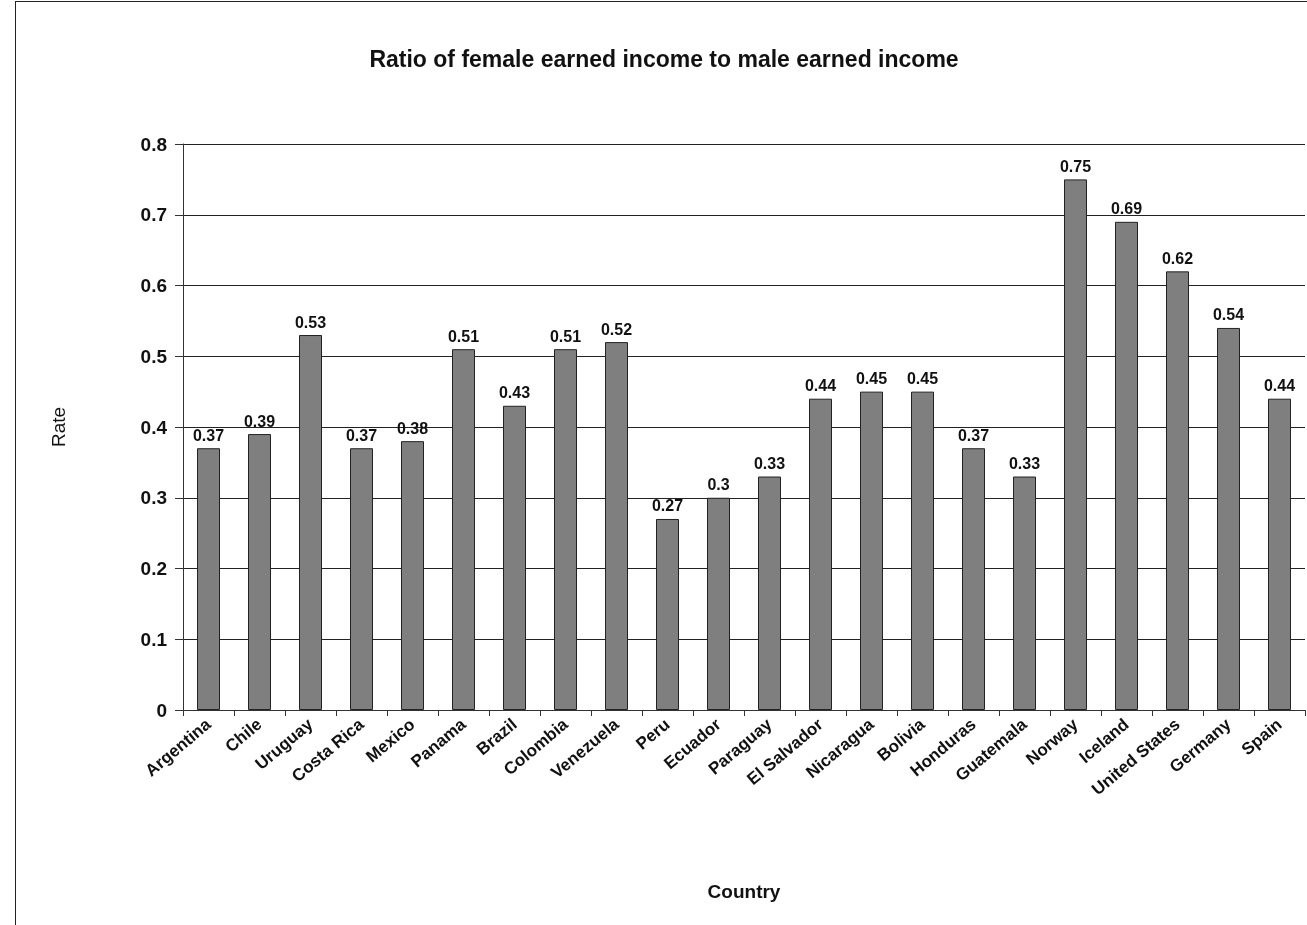 The image size is (1307, 925). I want to click on data-label: 0.52, so click(616, 329).